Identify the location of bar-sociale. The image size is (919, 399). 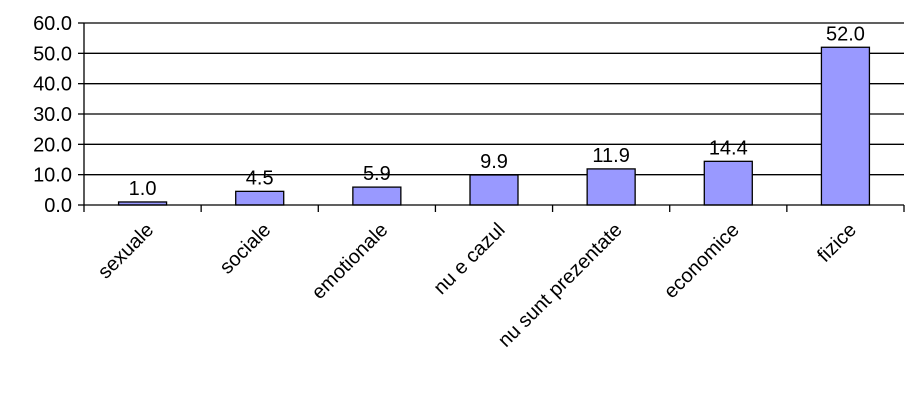
(260, 198).